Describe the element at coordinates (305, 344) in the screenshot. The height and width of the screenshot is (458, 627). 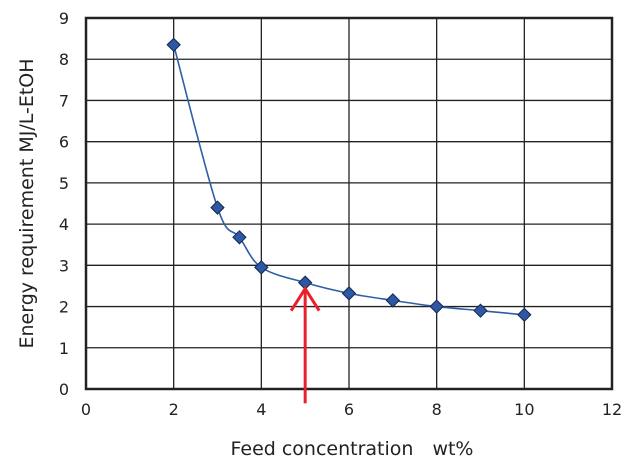
I see `annotation-arrow` at that location.